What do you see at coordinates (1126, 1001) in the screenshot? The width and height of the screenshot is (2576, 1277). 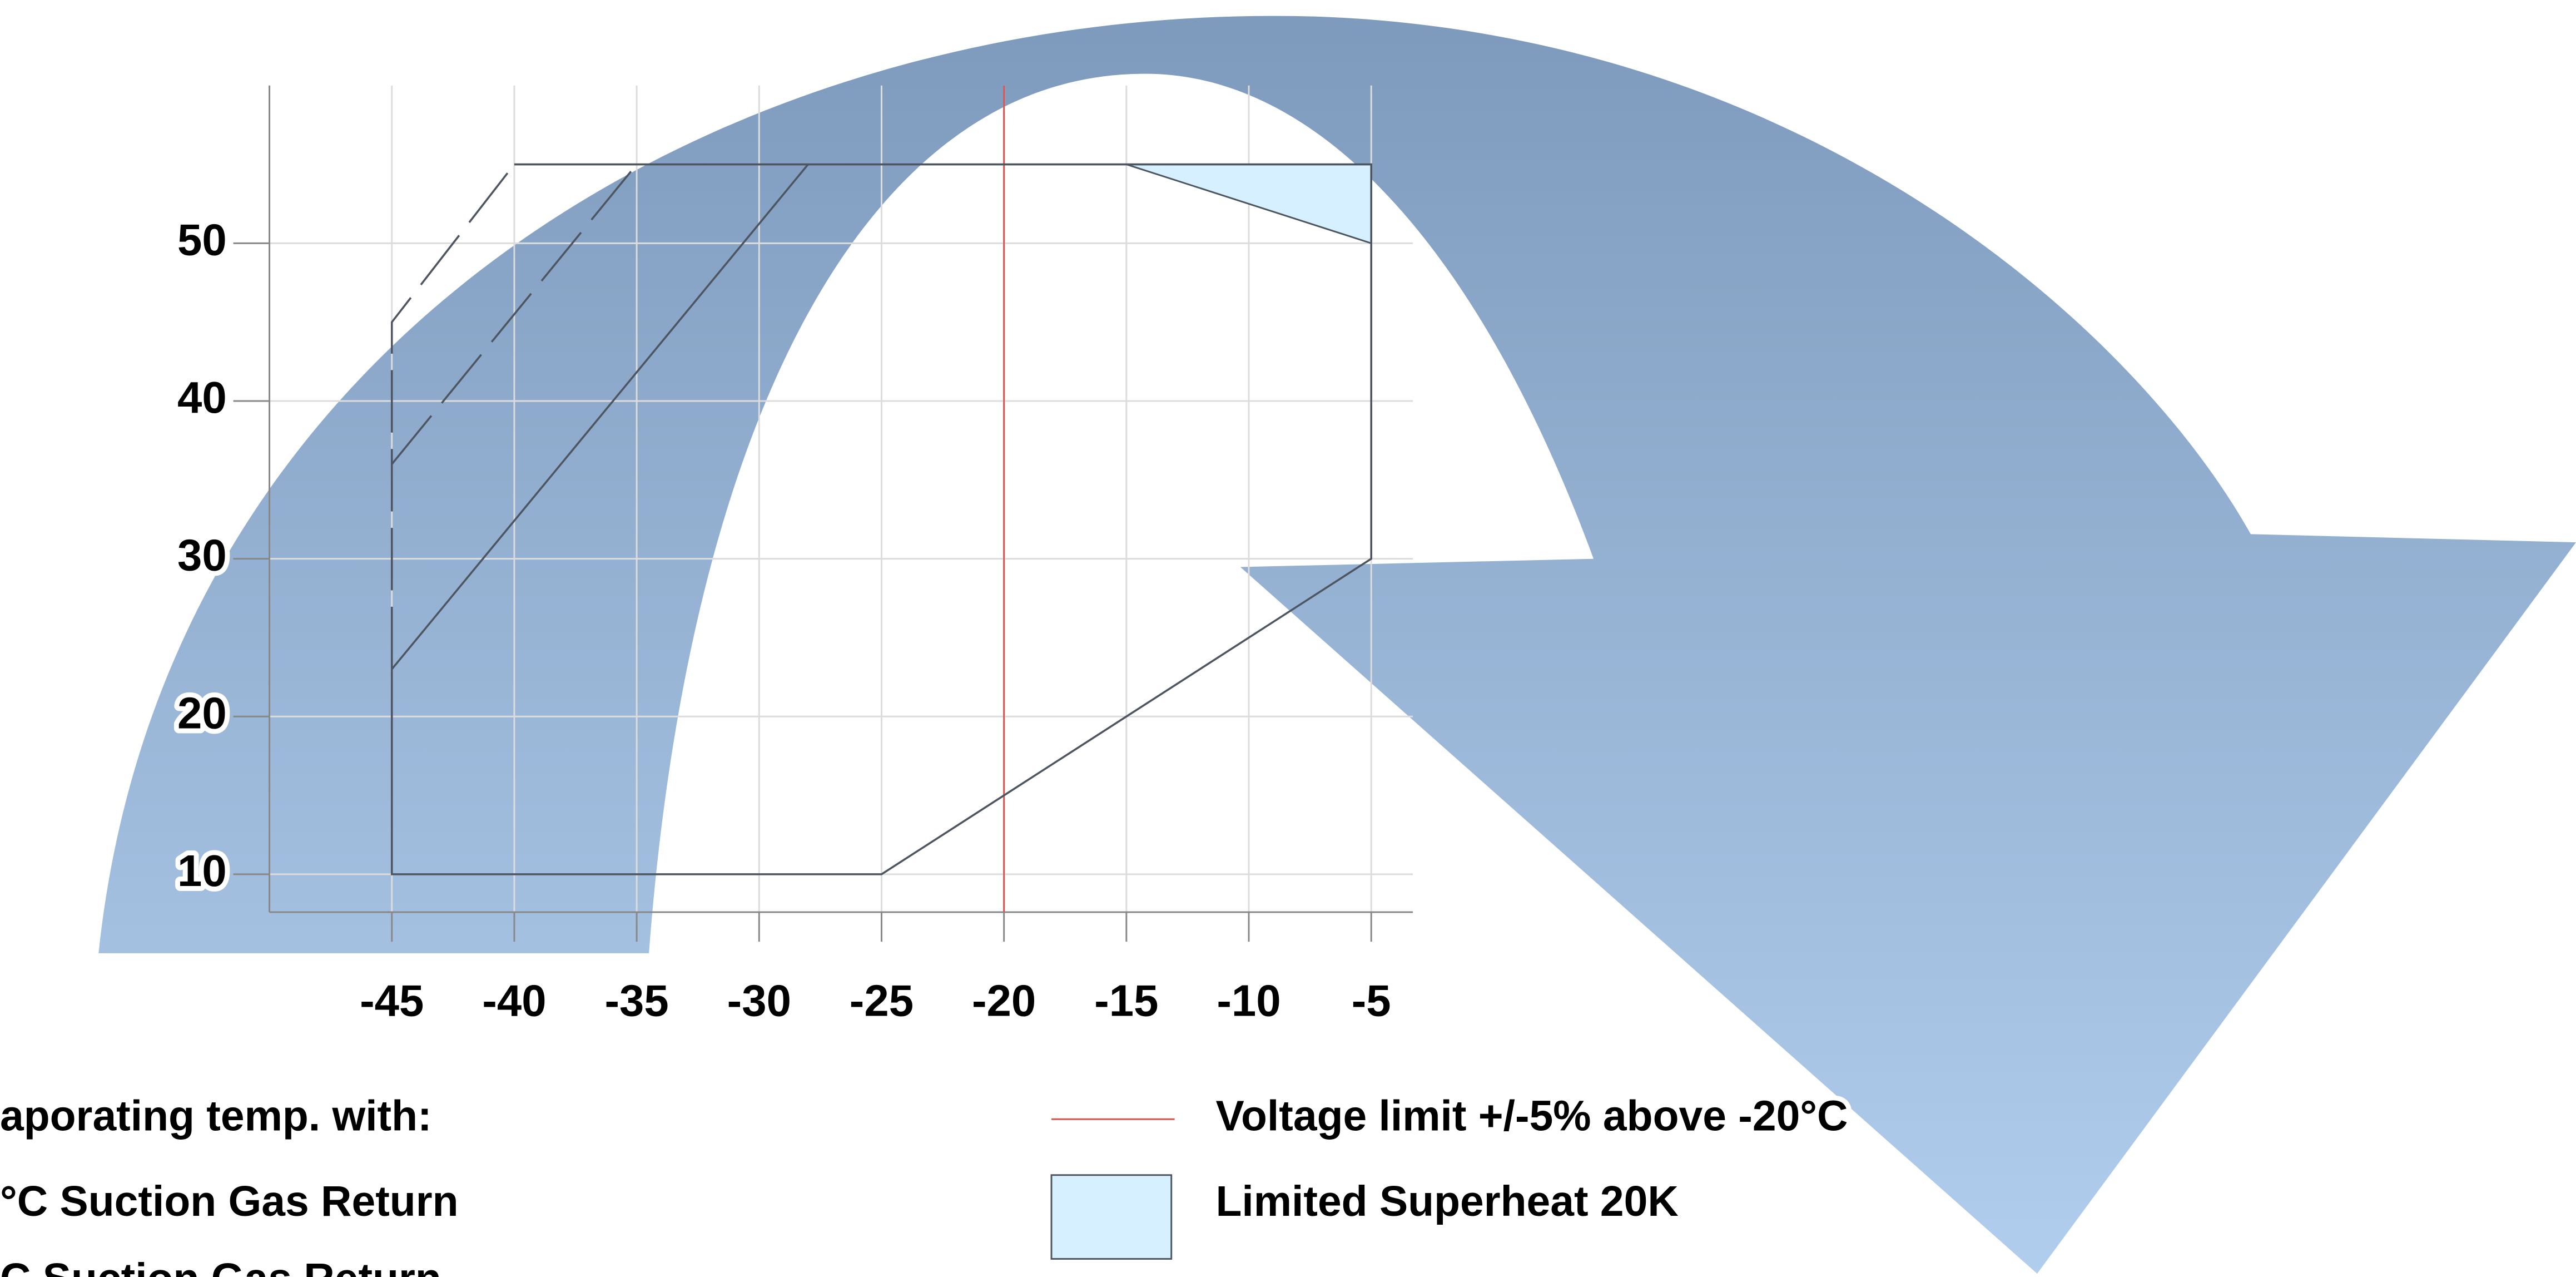 I see `x-tick-label: -15` at bounding box center [1126, 1001].